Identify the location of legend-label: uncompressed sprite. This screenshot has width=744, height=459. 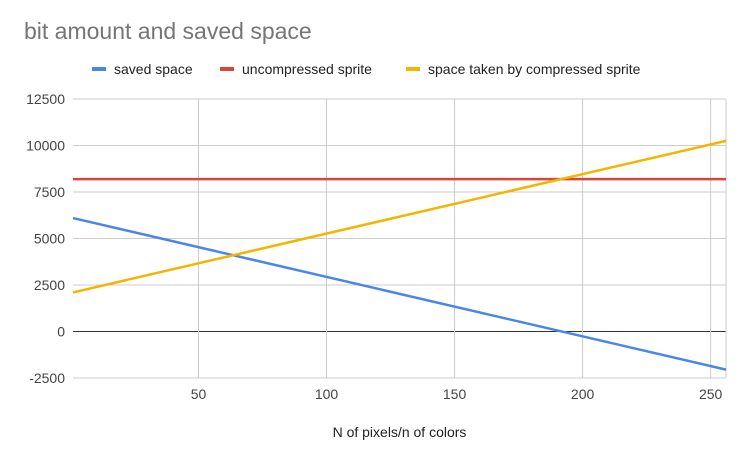
(307, 69).